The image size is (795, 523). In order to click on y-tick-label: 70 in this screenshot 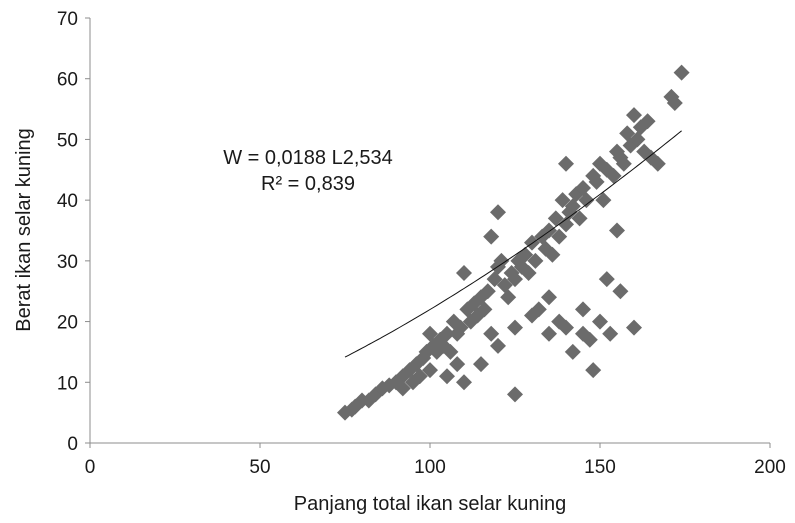, I will do `click(67, 19)`.